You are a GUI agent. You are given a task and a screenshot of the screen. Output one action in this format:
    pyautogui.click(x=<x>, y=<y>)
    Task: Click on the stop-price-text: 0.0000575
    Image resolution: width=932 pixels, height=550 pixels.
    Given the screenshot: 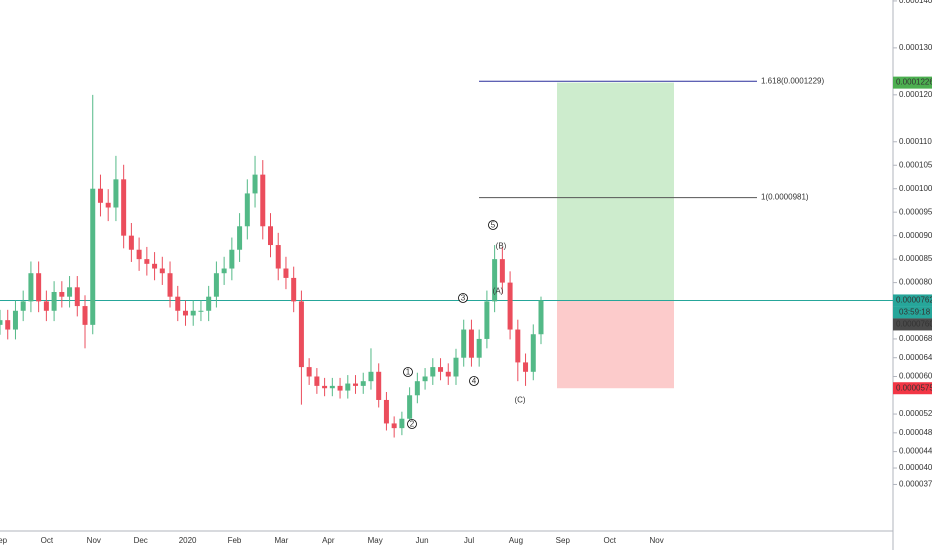 What is the action you would take?
    pyautogui.click(x=914, y=387)
    